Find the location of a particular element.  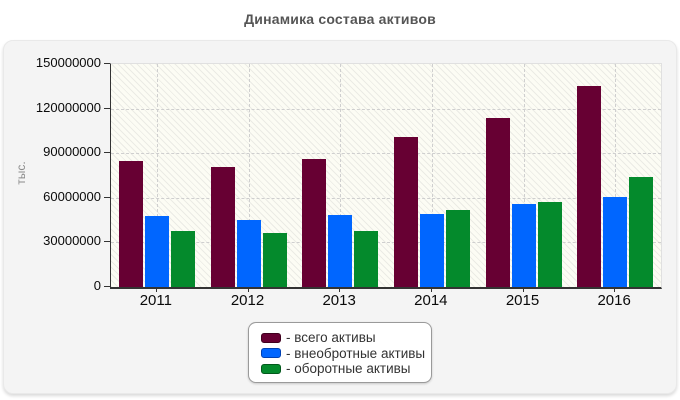

y-tick-label: 0 is located at coordinates (97, 285).